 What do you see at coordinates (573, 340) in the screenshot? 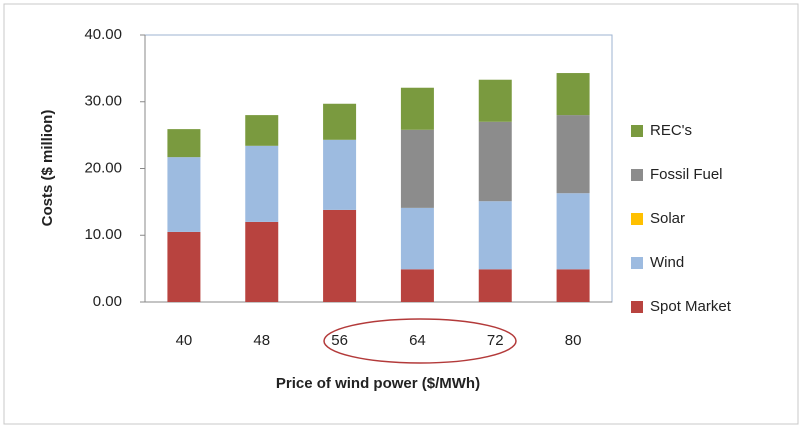
I see `x-tick-label: 80` at bounding box center [573, 340].